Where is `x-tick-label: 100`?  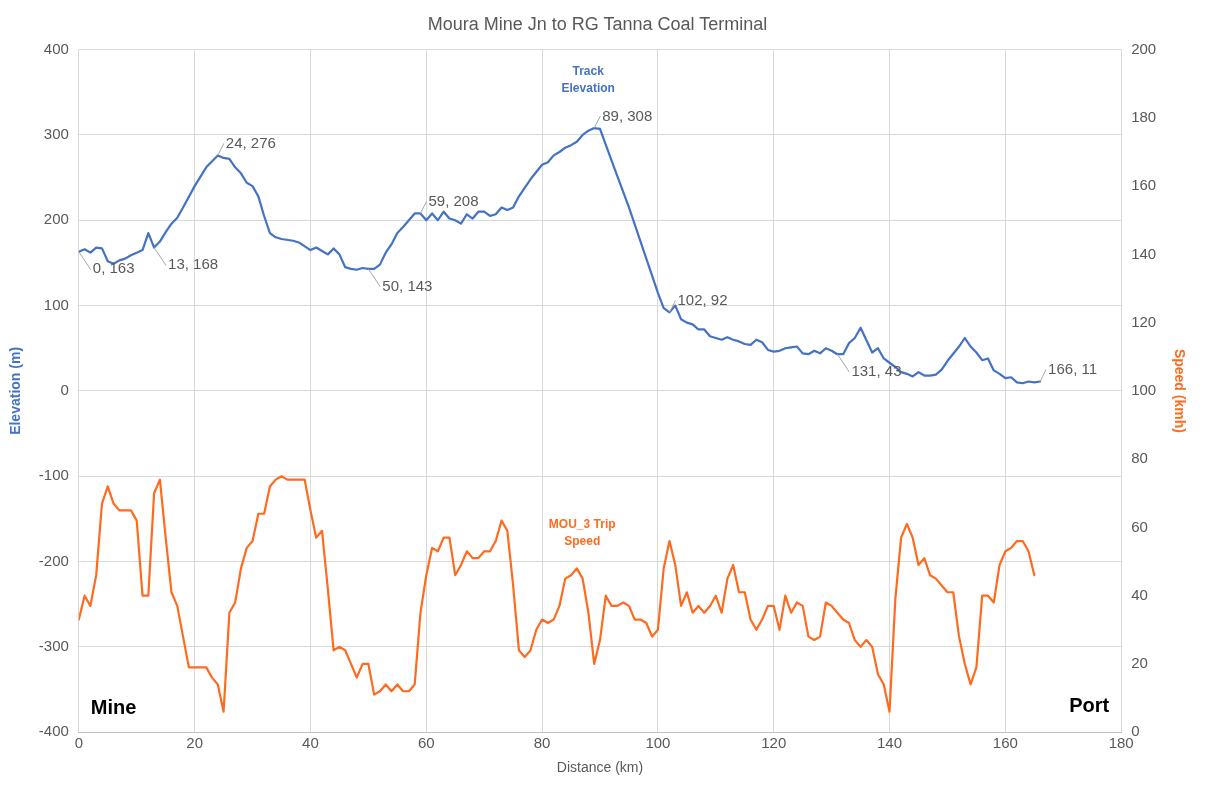 x-tick-label: 100 is located at coordinates (658, 743).